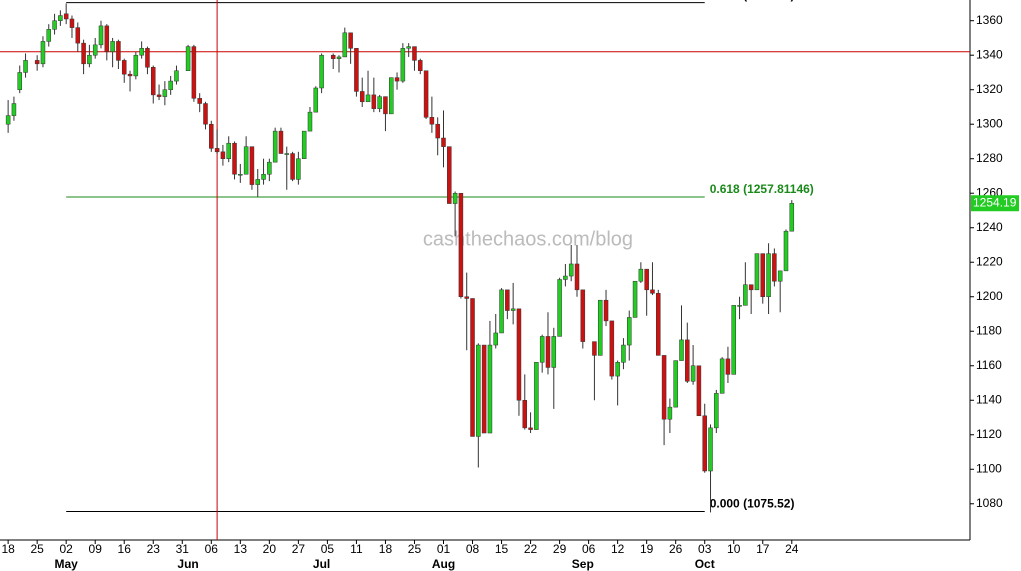 This screenshot has height=571, width=1021. I want to click on fib-label: 0.000 (1075.52), so click(752, 504).